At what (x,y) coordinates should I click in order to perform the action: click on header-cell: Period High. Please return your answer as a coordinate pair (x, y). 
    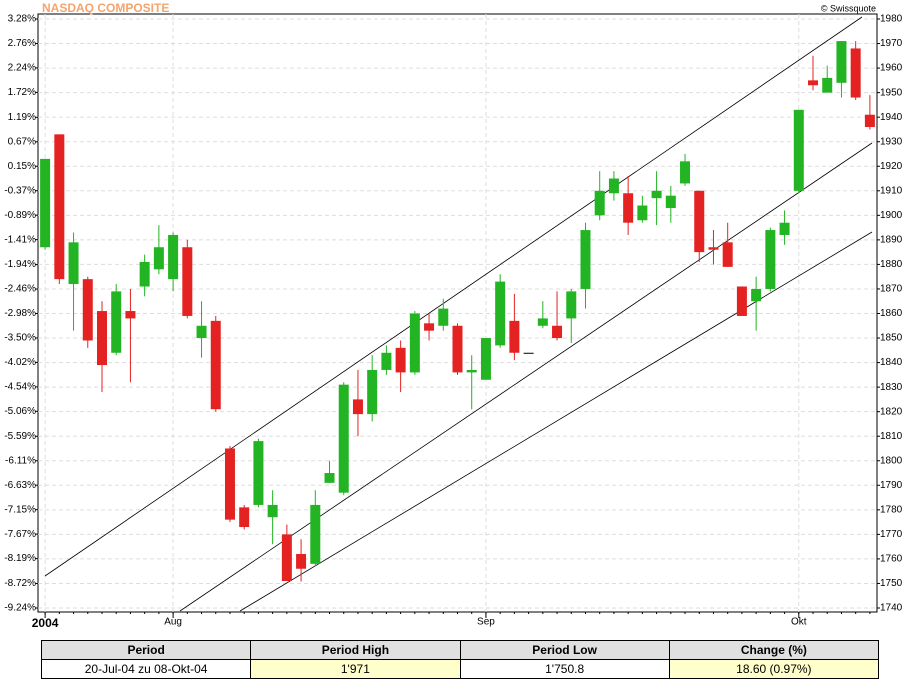
    Looking at the image, I should click on (355, 650).